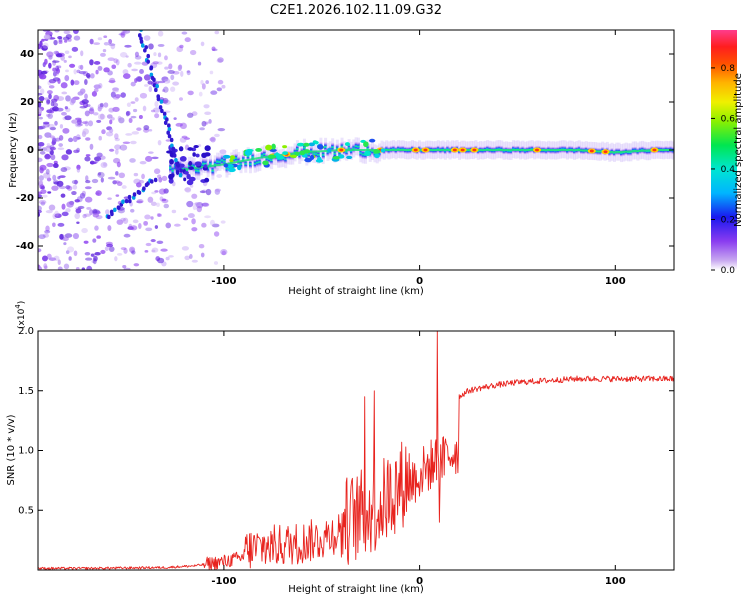 This screenshot has width=750, height=600. Describe the element at coordinates (223, 281) in the screenshot. I see `x-tick-label: -100` at that location.